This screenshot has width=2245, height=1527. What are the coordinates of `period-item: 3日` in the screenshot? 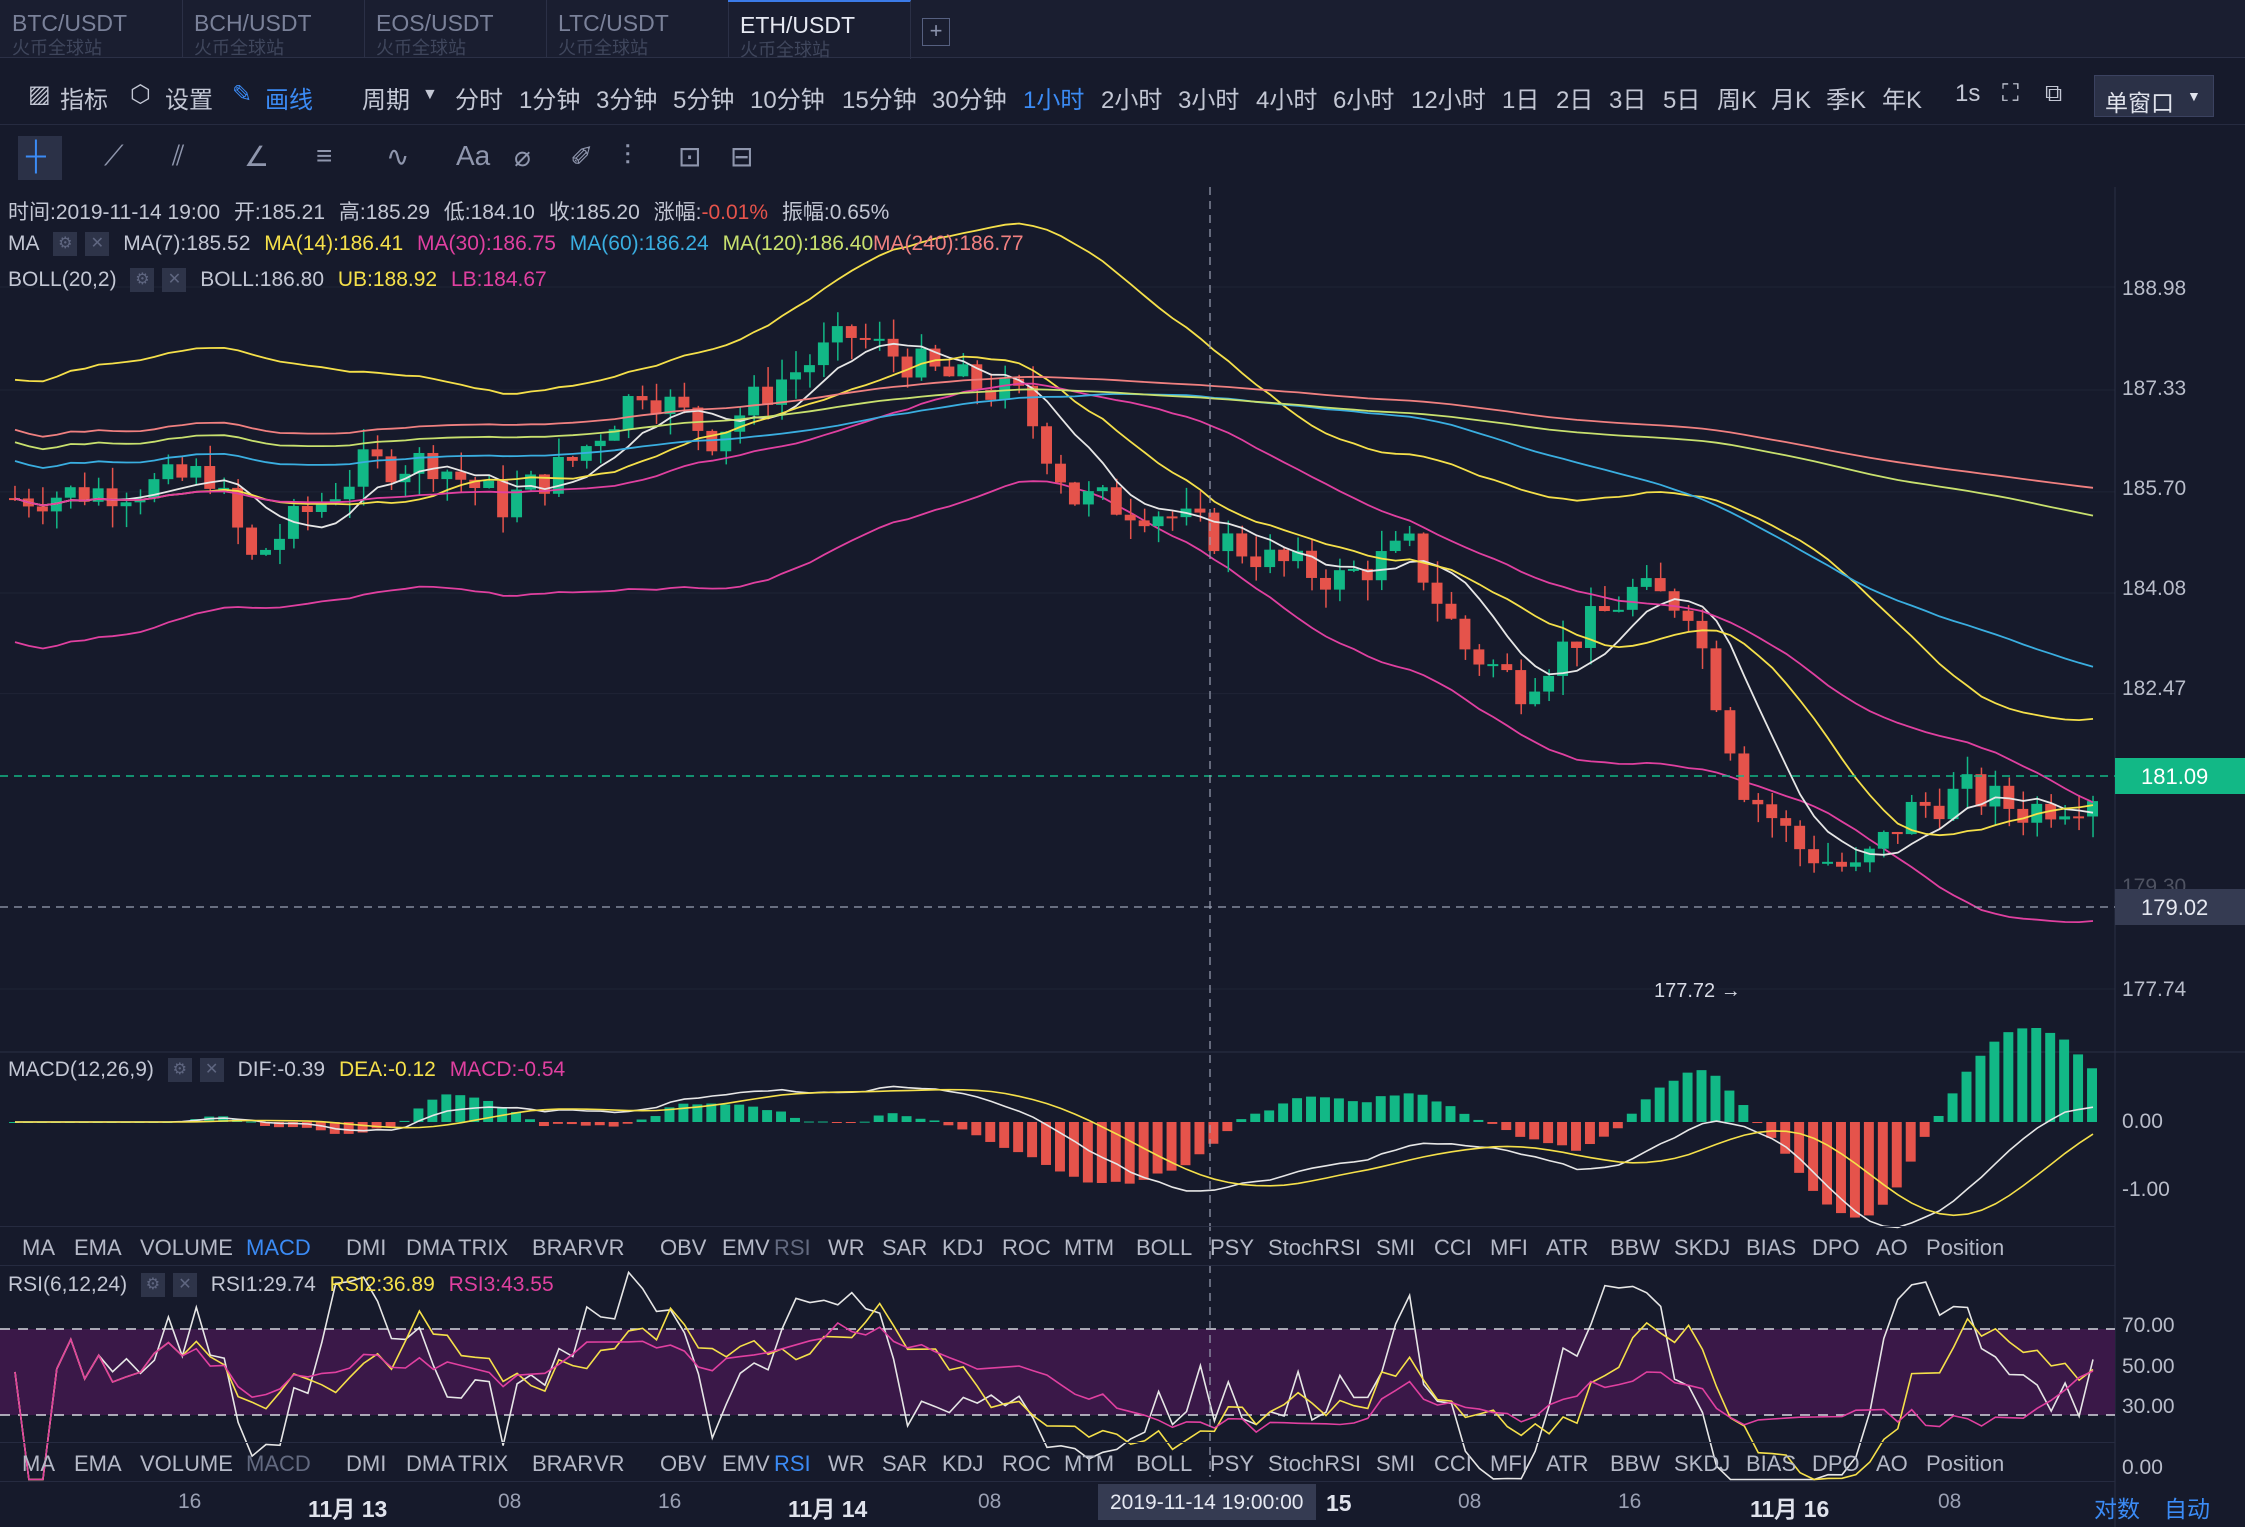 It's located at (1628, 100).